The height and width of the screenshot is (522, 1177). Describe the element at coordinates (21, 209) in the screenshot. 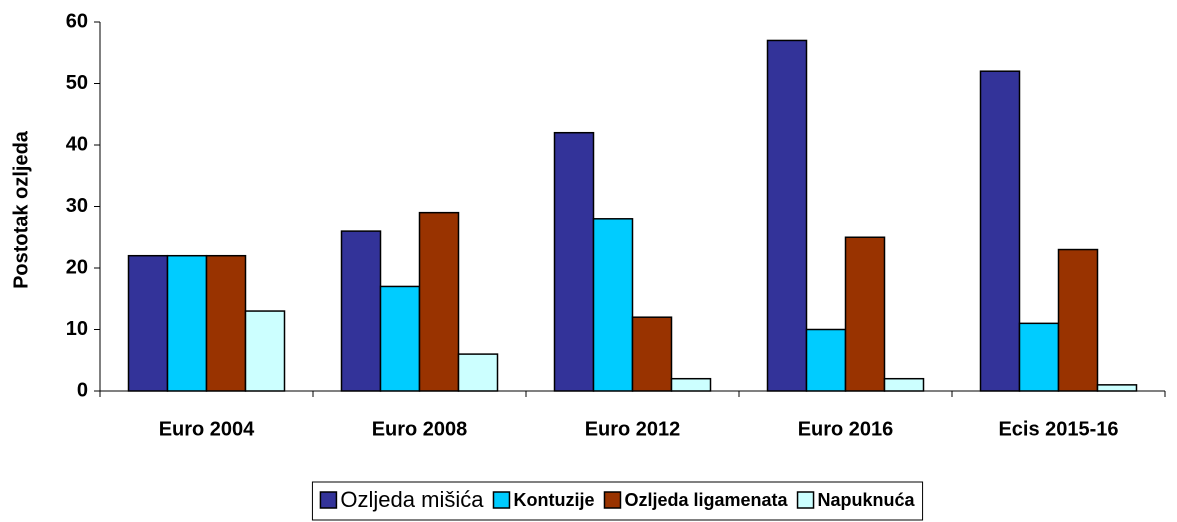

I see `y-axis-title: Postotak ozljeda` at that location.